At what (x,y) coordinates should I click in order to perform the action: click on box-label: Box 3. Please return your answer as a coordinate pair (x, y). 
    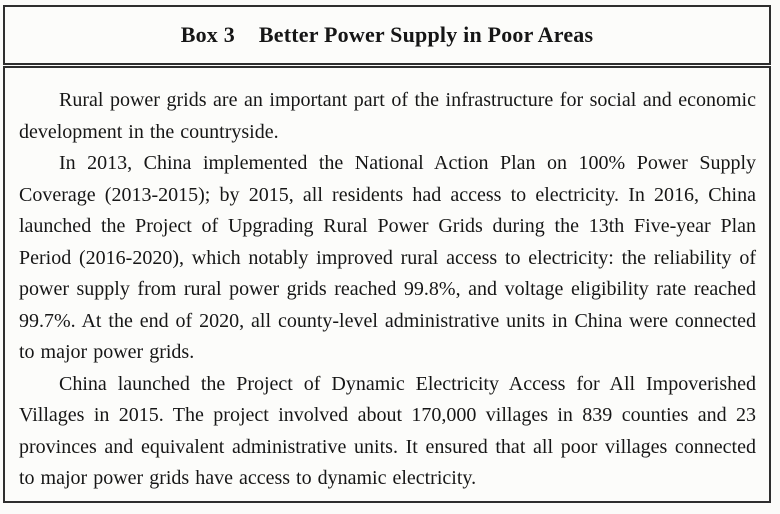
    Looking at the image, I should click on (207, 34).